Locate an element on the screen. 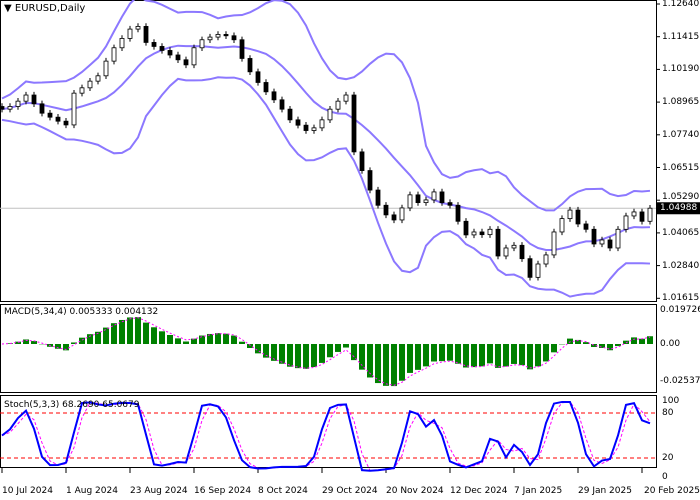 The height and width of the screenshot is (500, 700). collapse-triangle-icon: ▼ is located at coordinates (8, 8).